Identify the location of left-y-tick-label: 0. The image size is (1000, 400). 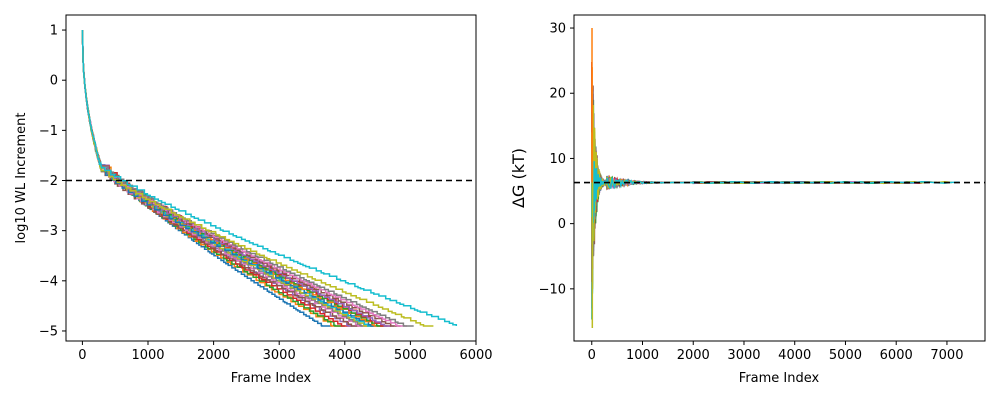
(54, 81).